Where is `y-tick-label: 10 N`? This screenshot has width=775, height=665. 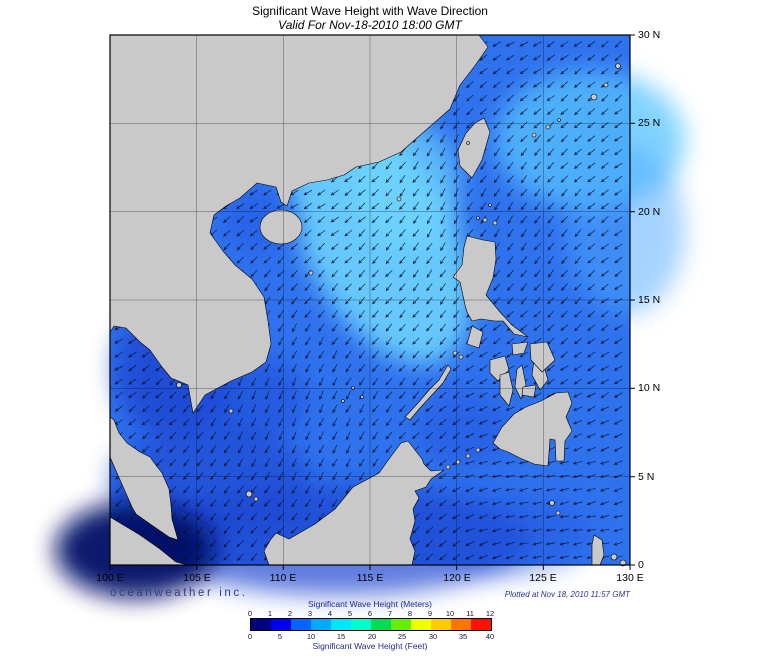 y-tick-label: 10 N is located at coordinates (649, 388).